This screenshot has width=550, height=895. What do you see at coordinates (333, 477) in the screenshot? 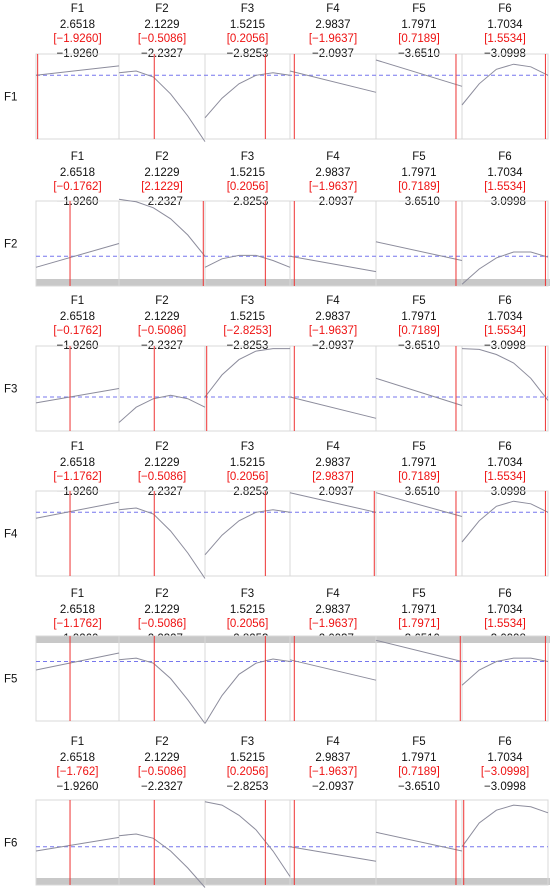
I see `current-value: [2.9837]` at bounding box center [333, 477].